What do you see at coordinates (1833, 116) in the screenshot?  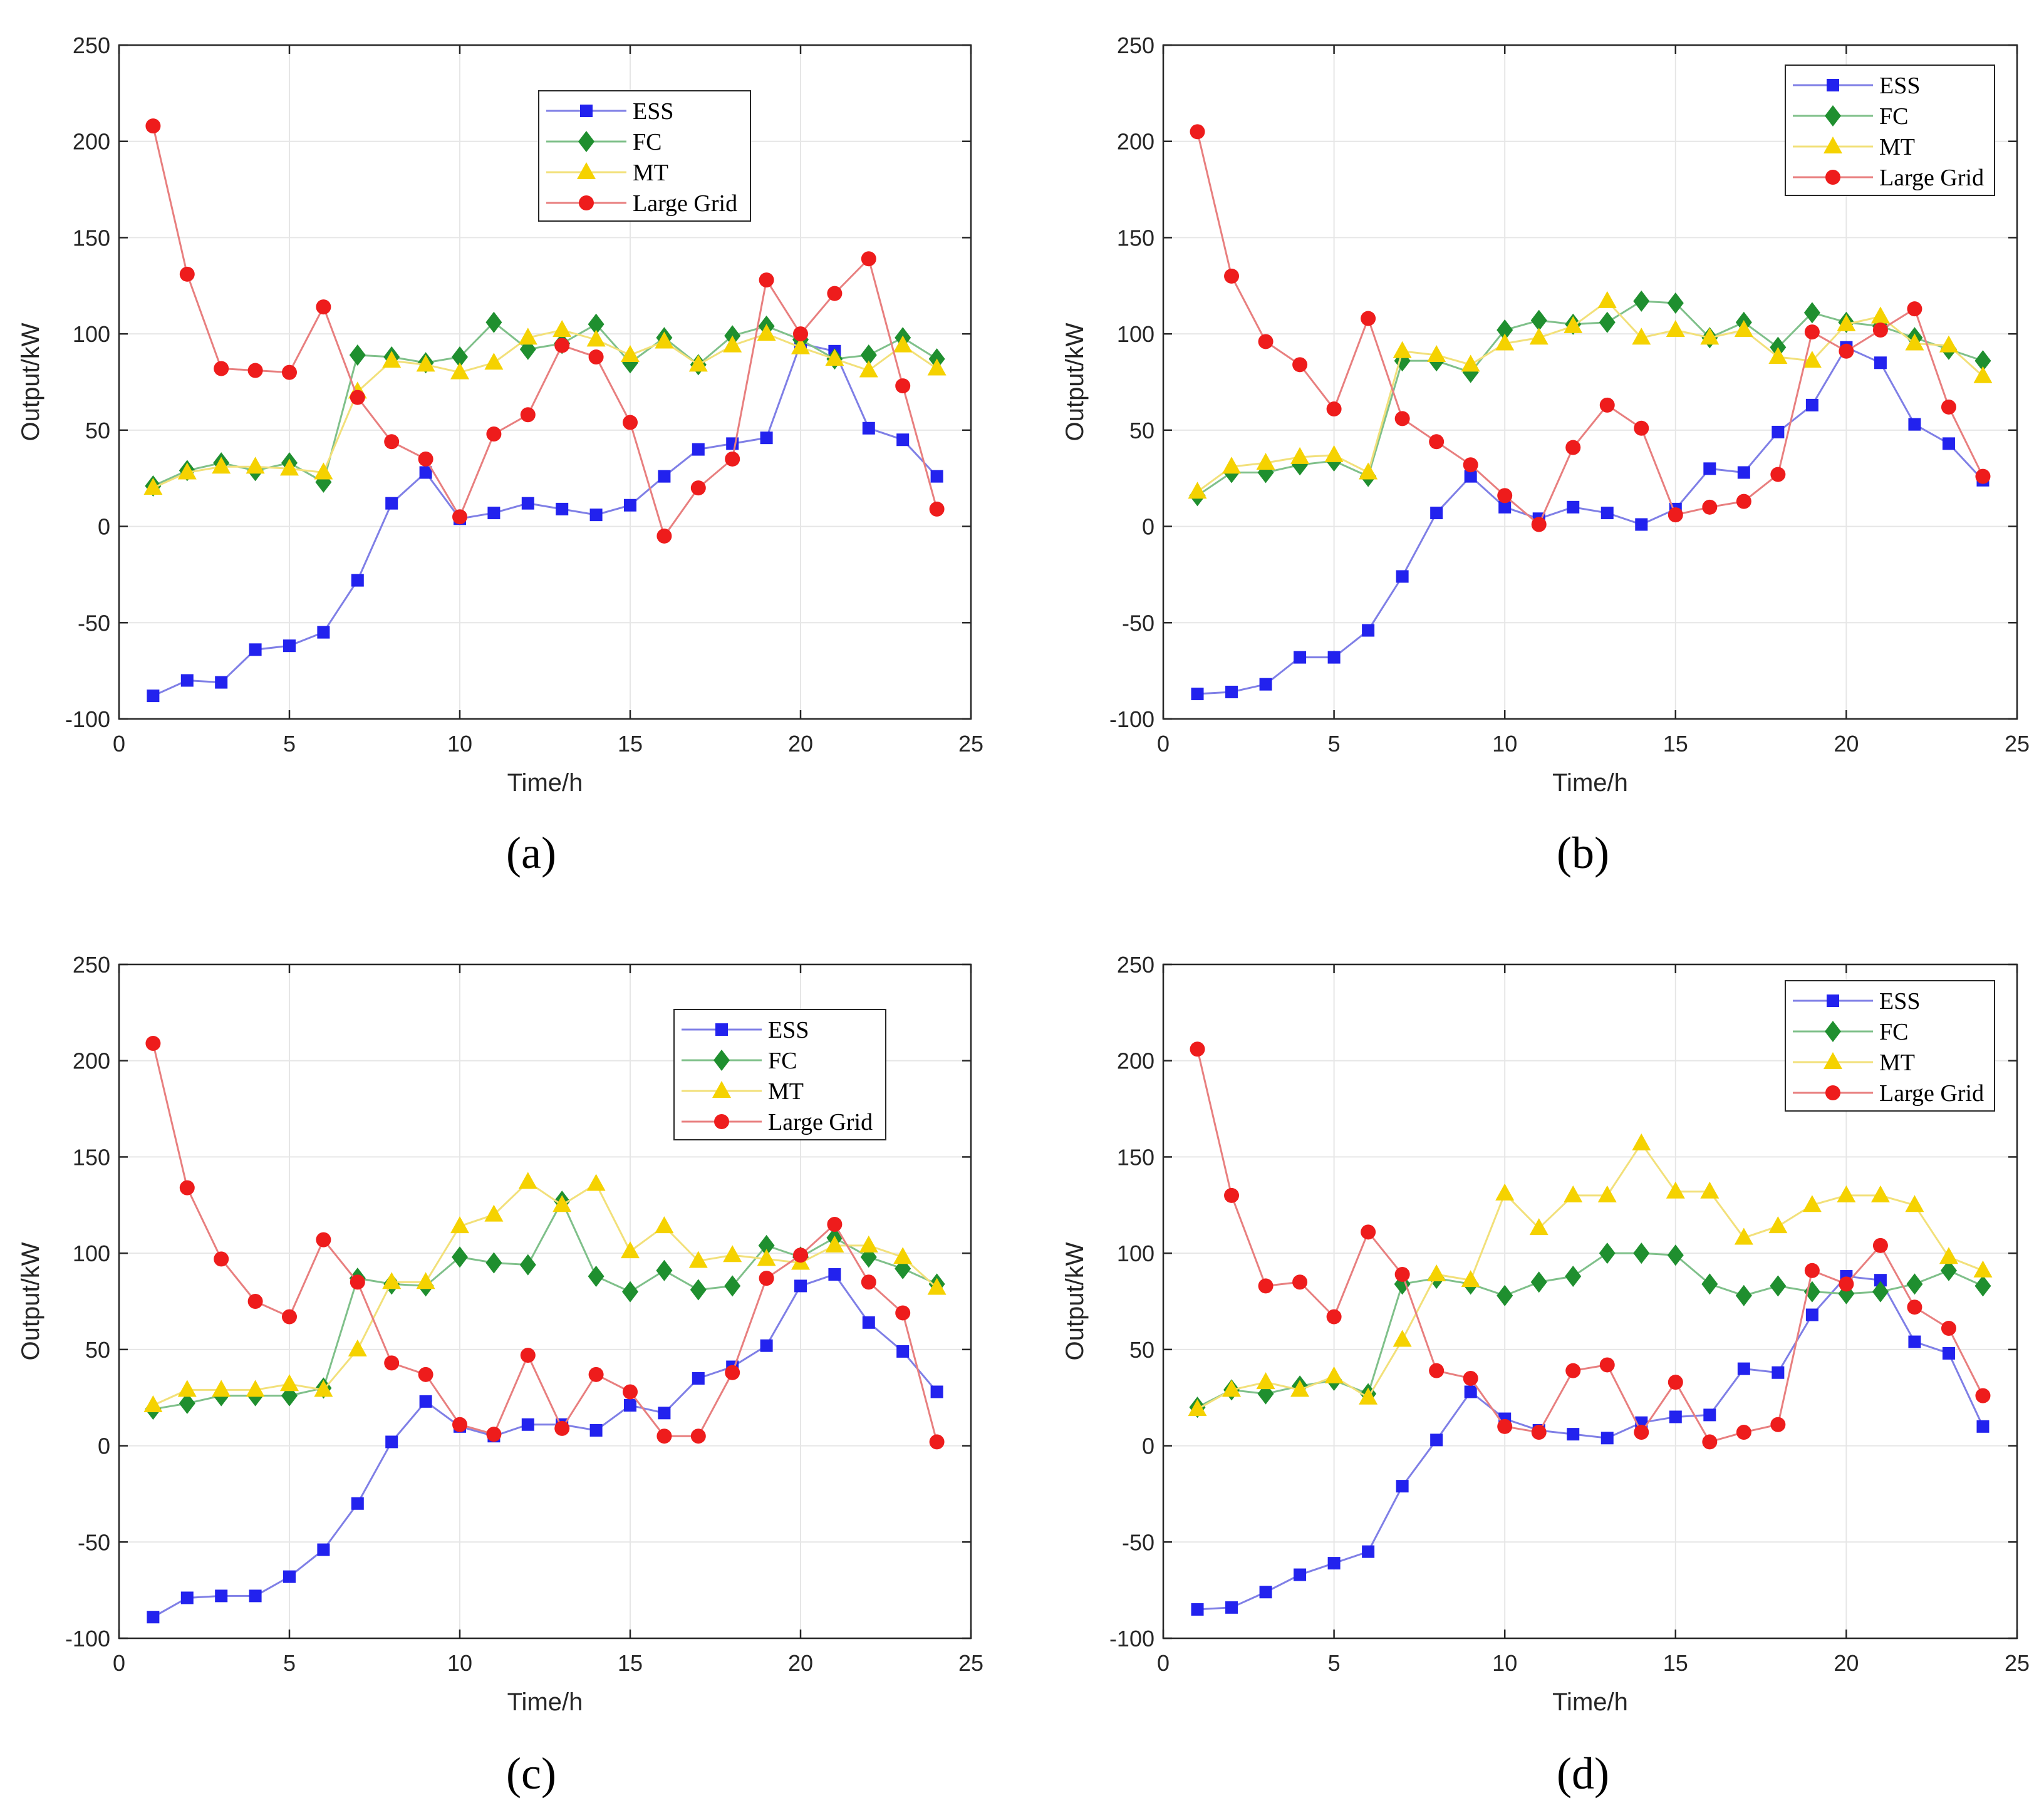 I see `legend-marker-fc` at bounding box center [1833, 116].